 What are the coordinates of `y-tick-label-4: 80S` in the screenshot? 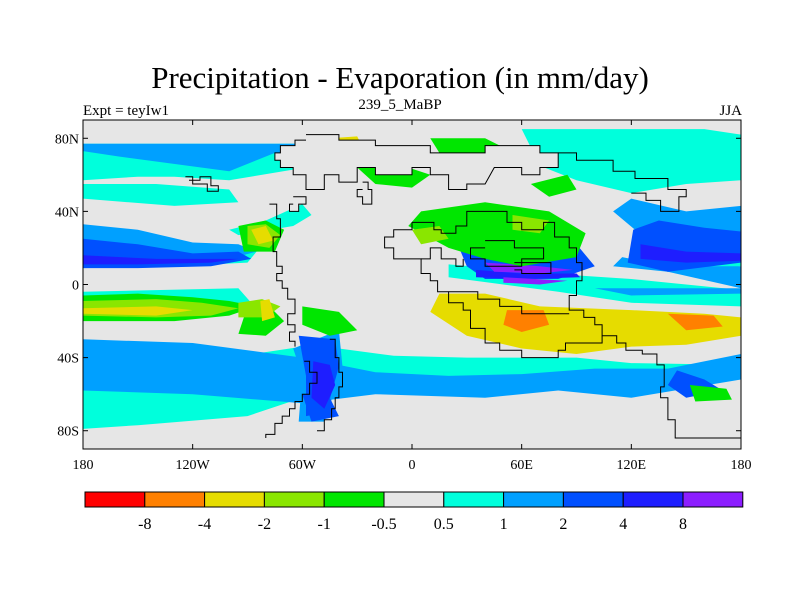 It's located at (68, 432).